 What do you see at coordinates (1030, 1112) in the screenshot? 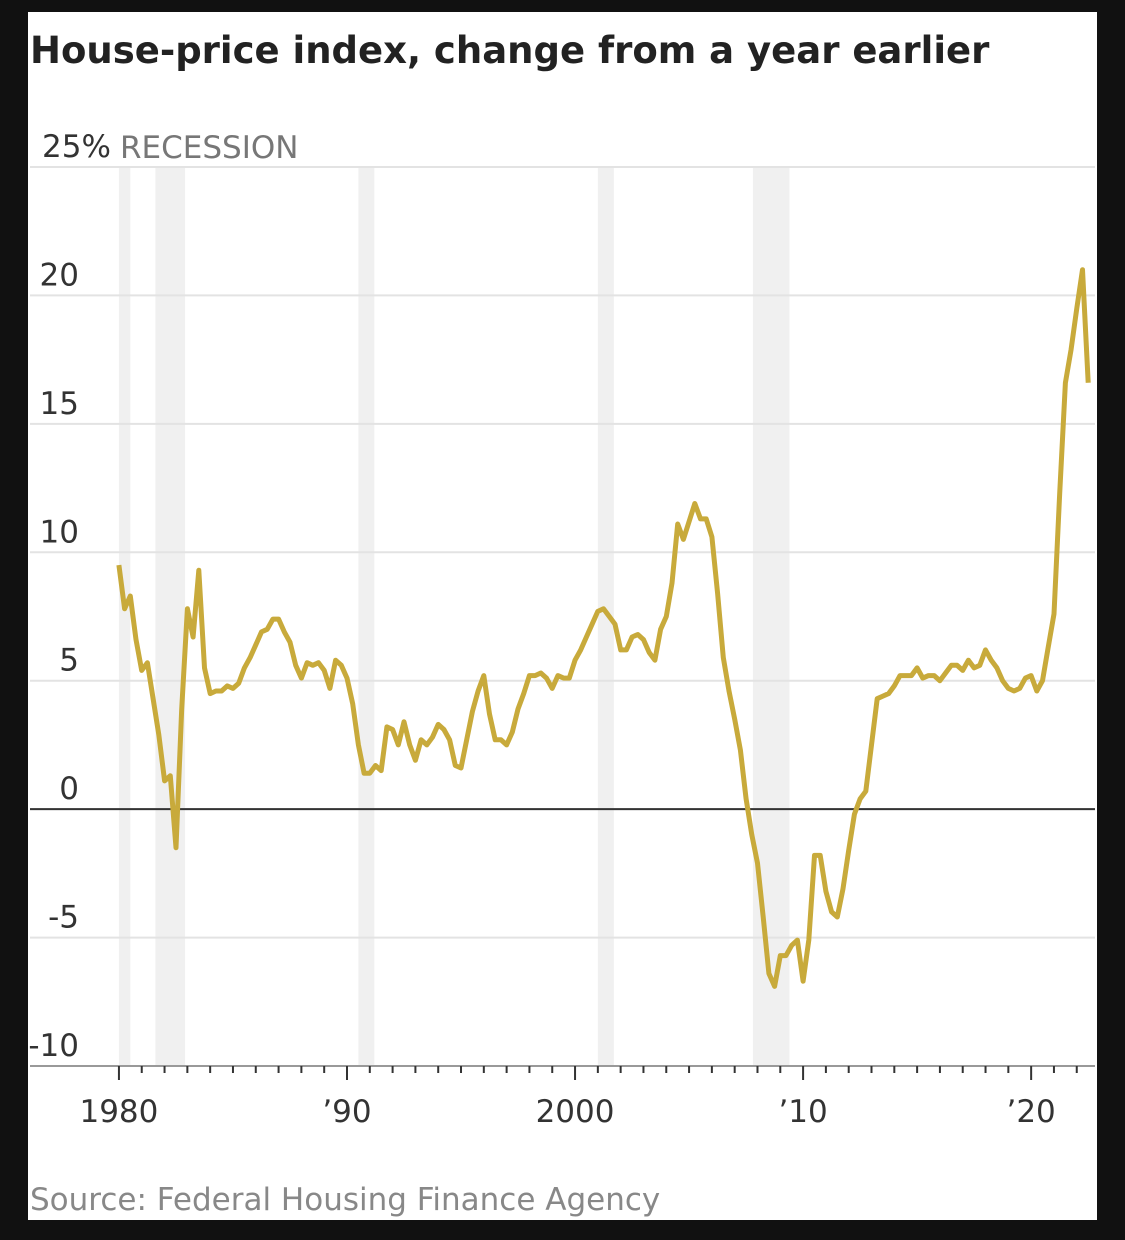
I see `x-tick-label: ’20` at bounding box center [1030, 1112].